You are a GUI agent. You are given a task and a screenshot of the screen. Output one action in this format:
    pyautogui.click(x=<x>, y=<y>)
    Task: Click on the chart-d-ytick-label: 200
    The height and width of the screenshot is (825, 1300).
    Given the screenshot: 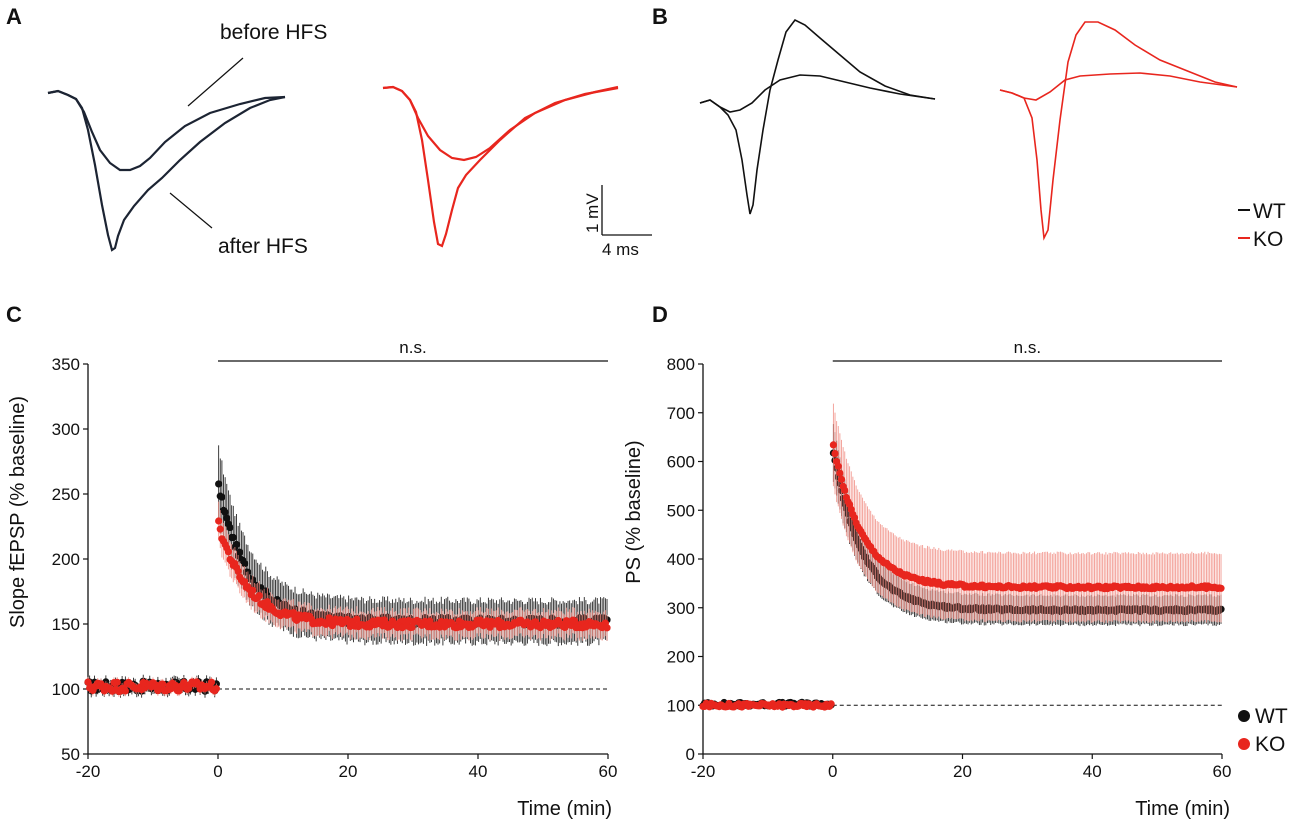 What is the action you would take?
    pyautogui.click(x=681, y=657)
    